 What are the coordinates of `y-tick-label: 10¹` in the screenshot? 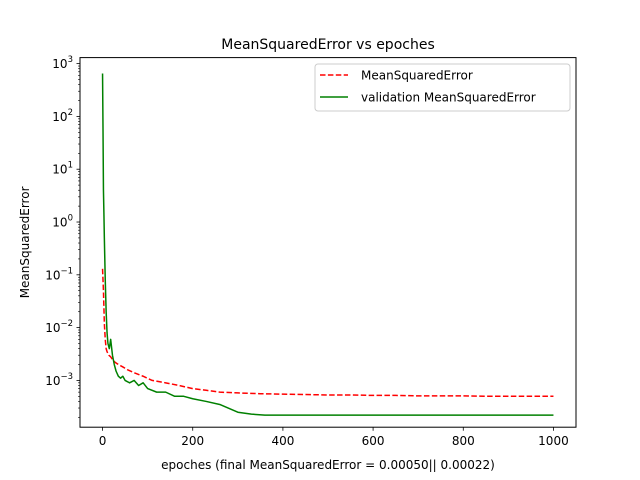 It's located at (62, 169).